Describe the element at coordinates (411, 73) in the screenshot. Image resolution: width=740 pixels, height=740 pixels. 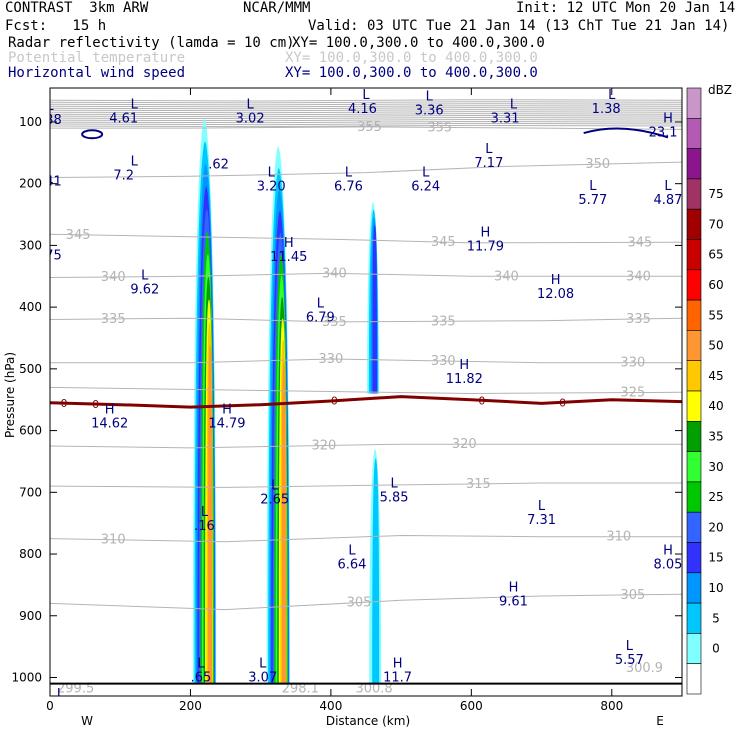
I see `field3-xy: XY= 100.0,300.0 to 400.0,300.0` at that location.